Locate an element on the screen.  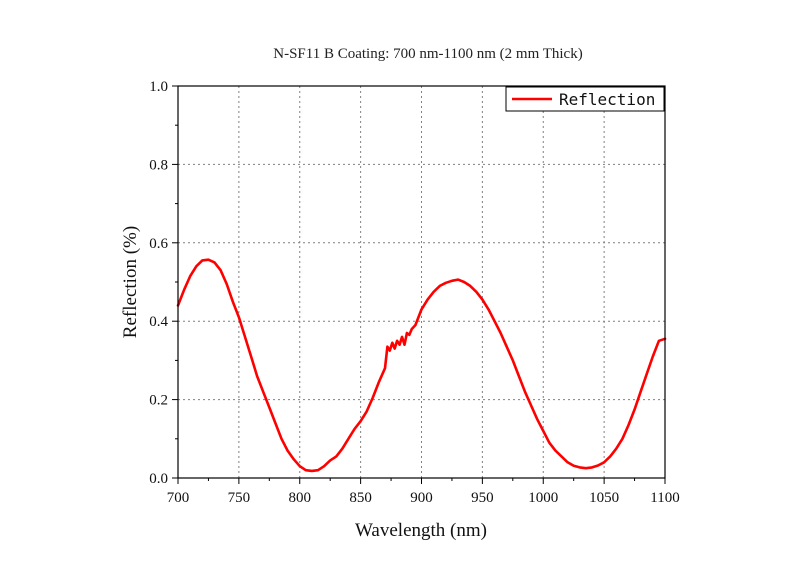
y-tick-label: 0.4 is located at coordinates (158, 322).